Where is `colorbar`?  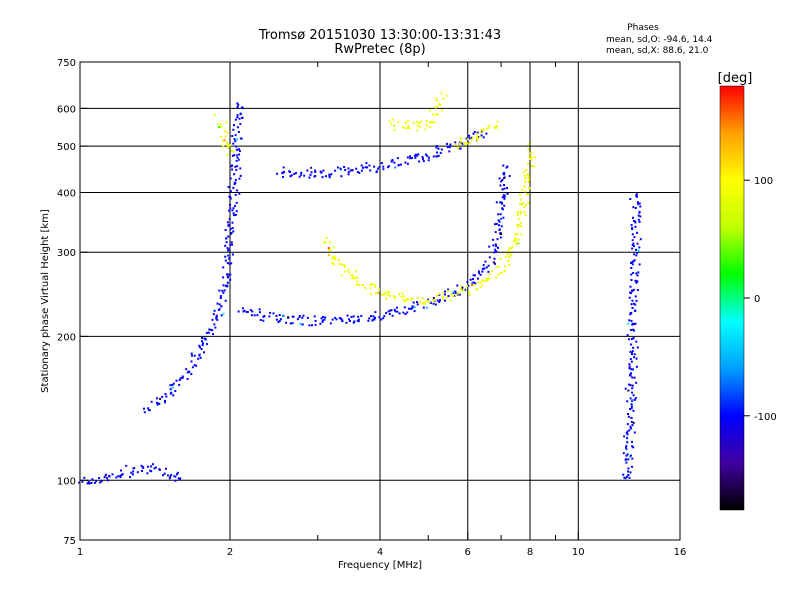 colorbar is located at coordinates (732, 298).